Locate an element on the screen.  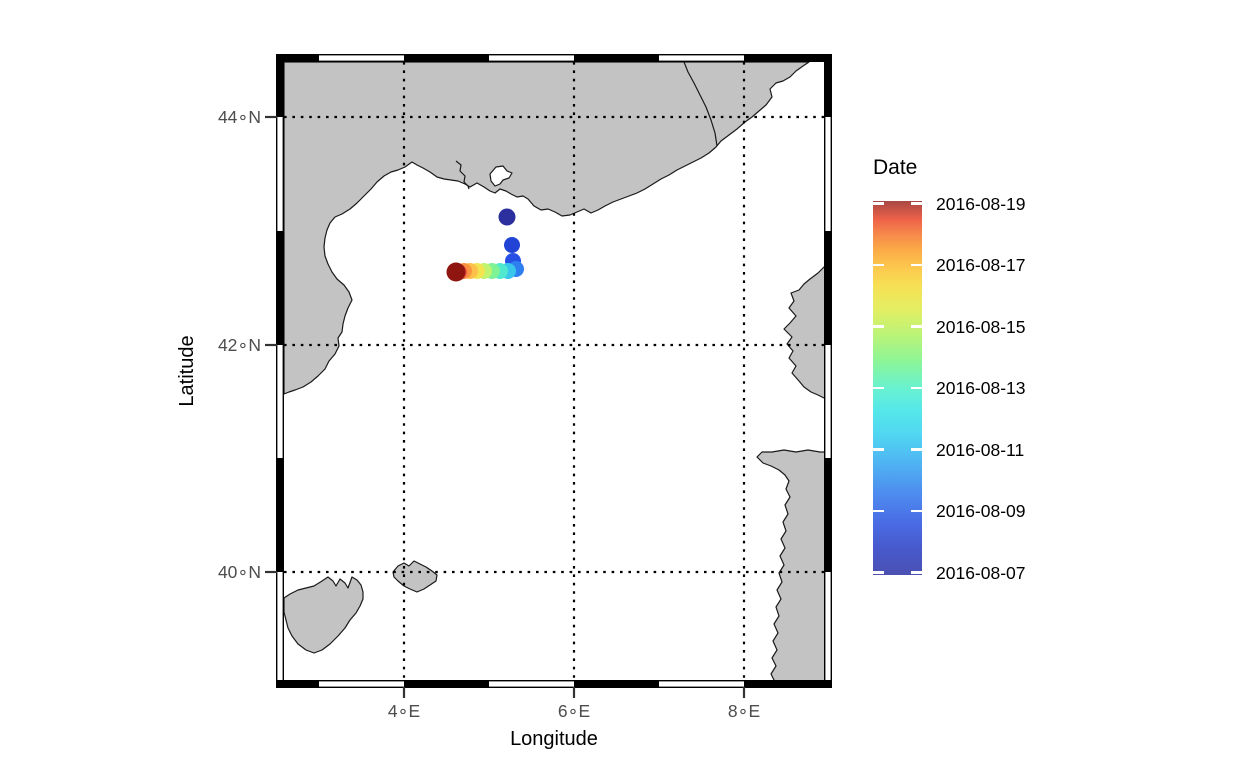
y-tick-40n: 40∘N is located at coordinates (239, 572).